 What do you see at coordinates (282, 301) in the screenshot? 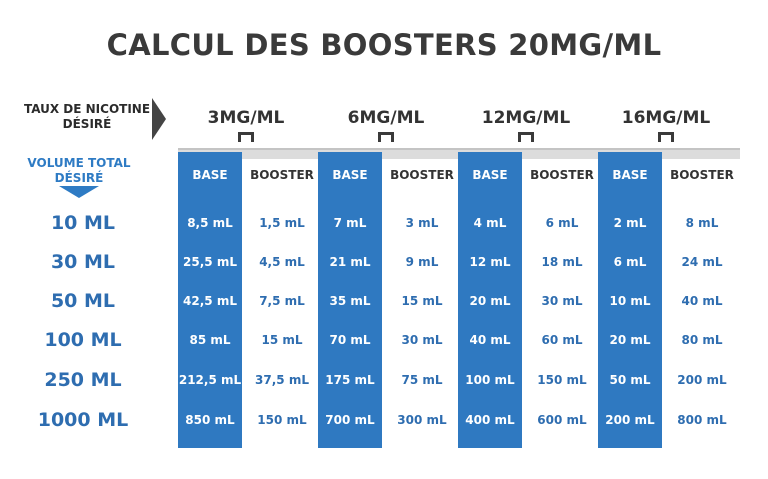
I see `table-cell: 7,5 mL` at bounding box center [282, 301].